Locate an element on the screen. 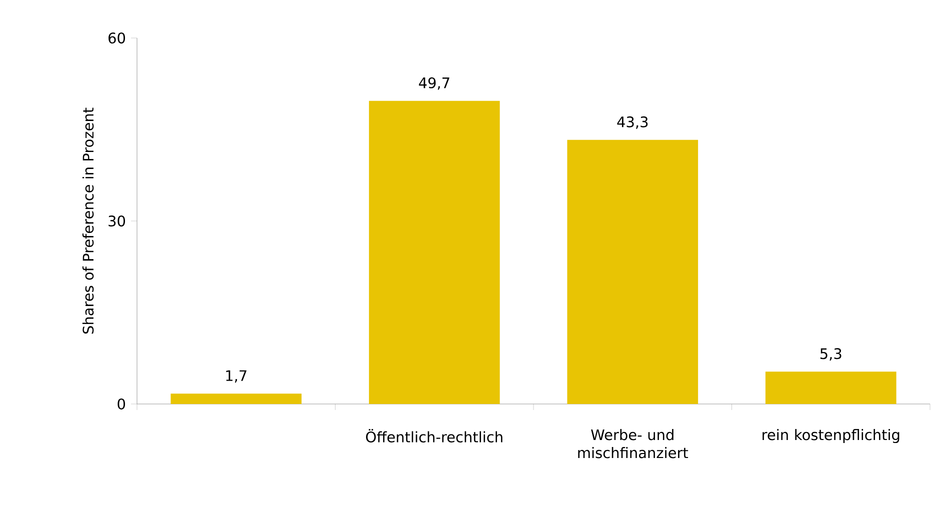 Image resolution: width=948 pixels, height=508 pixels. x-tick-label: Werbe- und mischfinanziert is located at coordinates (633, 443).